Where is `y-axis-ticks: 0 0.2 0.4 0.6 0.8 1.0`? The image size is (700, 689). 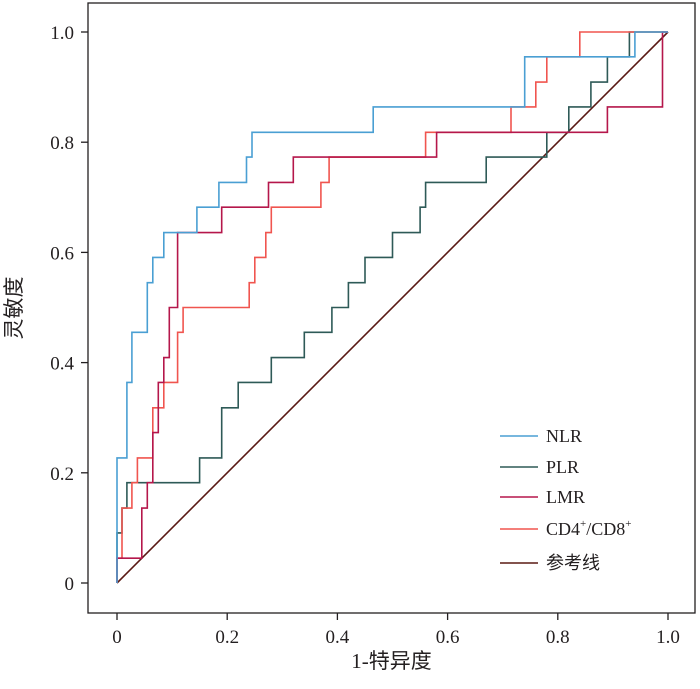
y-axis-ticks: 0 0.2 0.4 0.6 0.8 1.0 is located at coordinates (69, 309).